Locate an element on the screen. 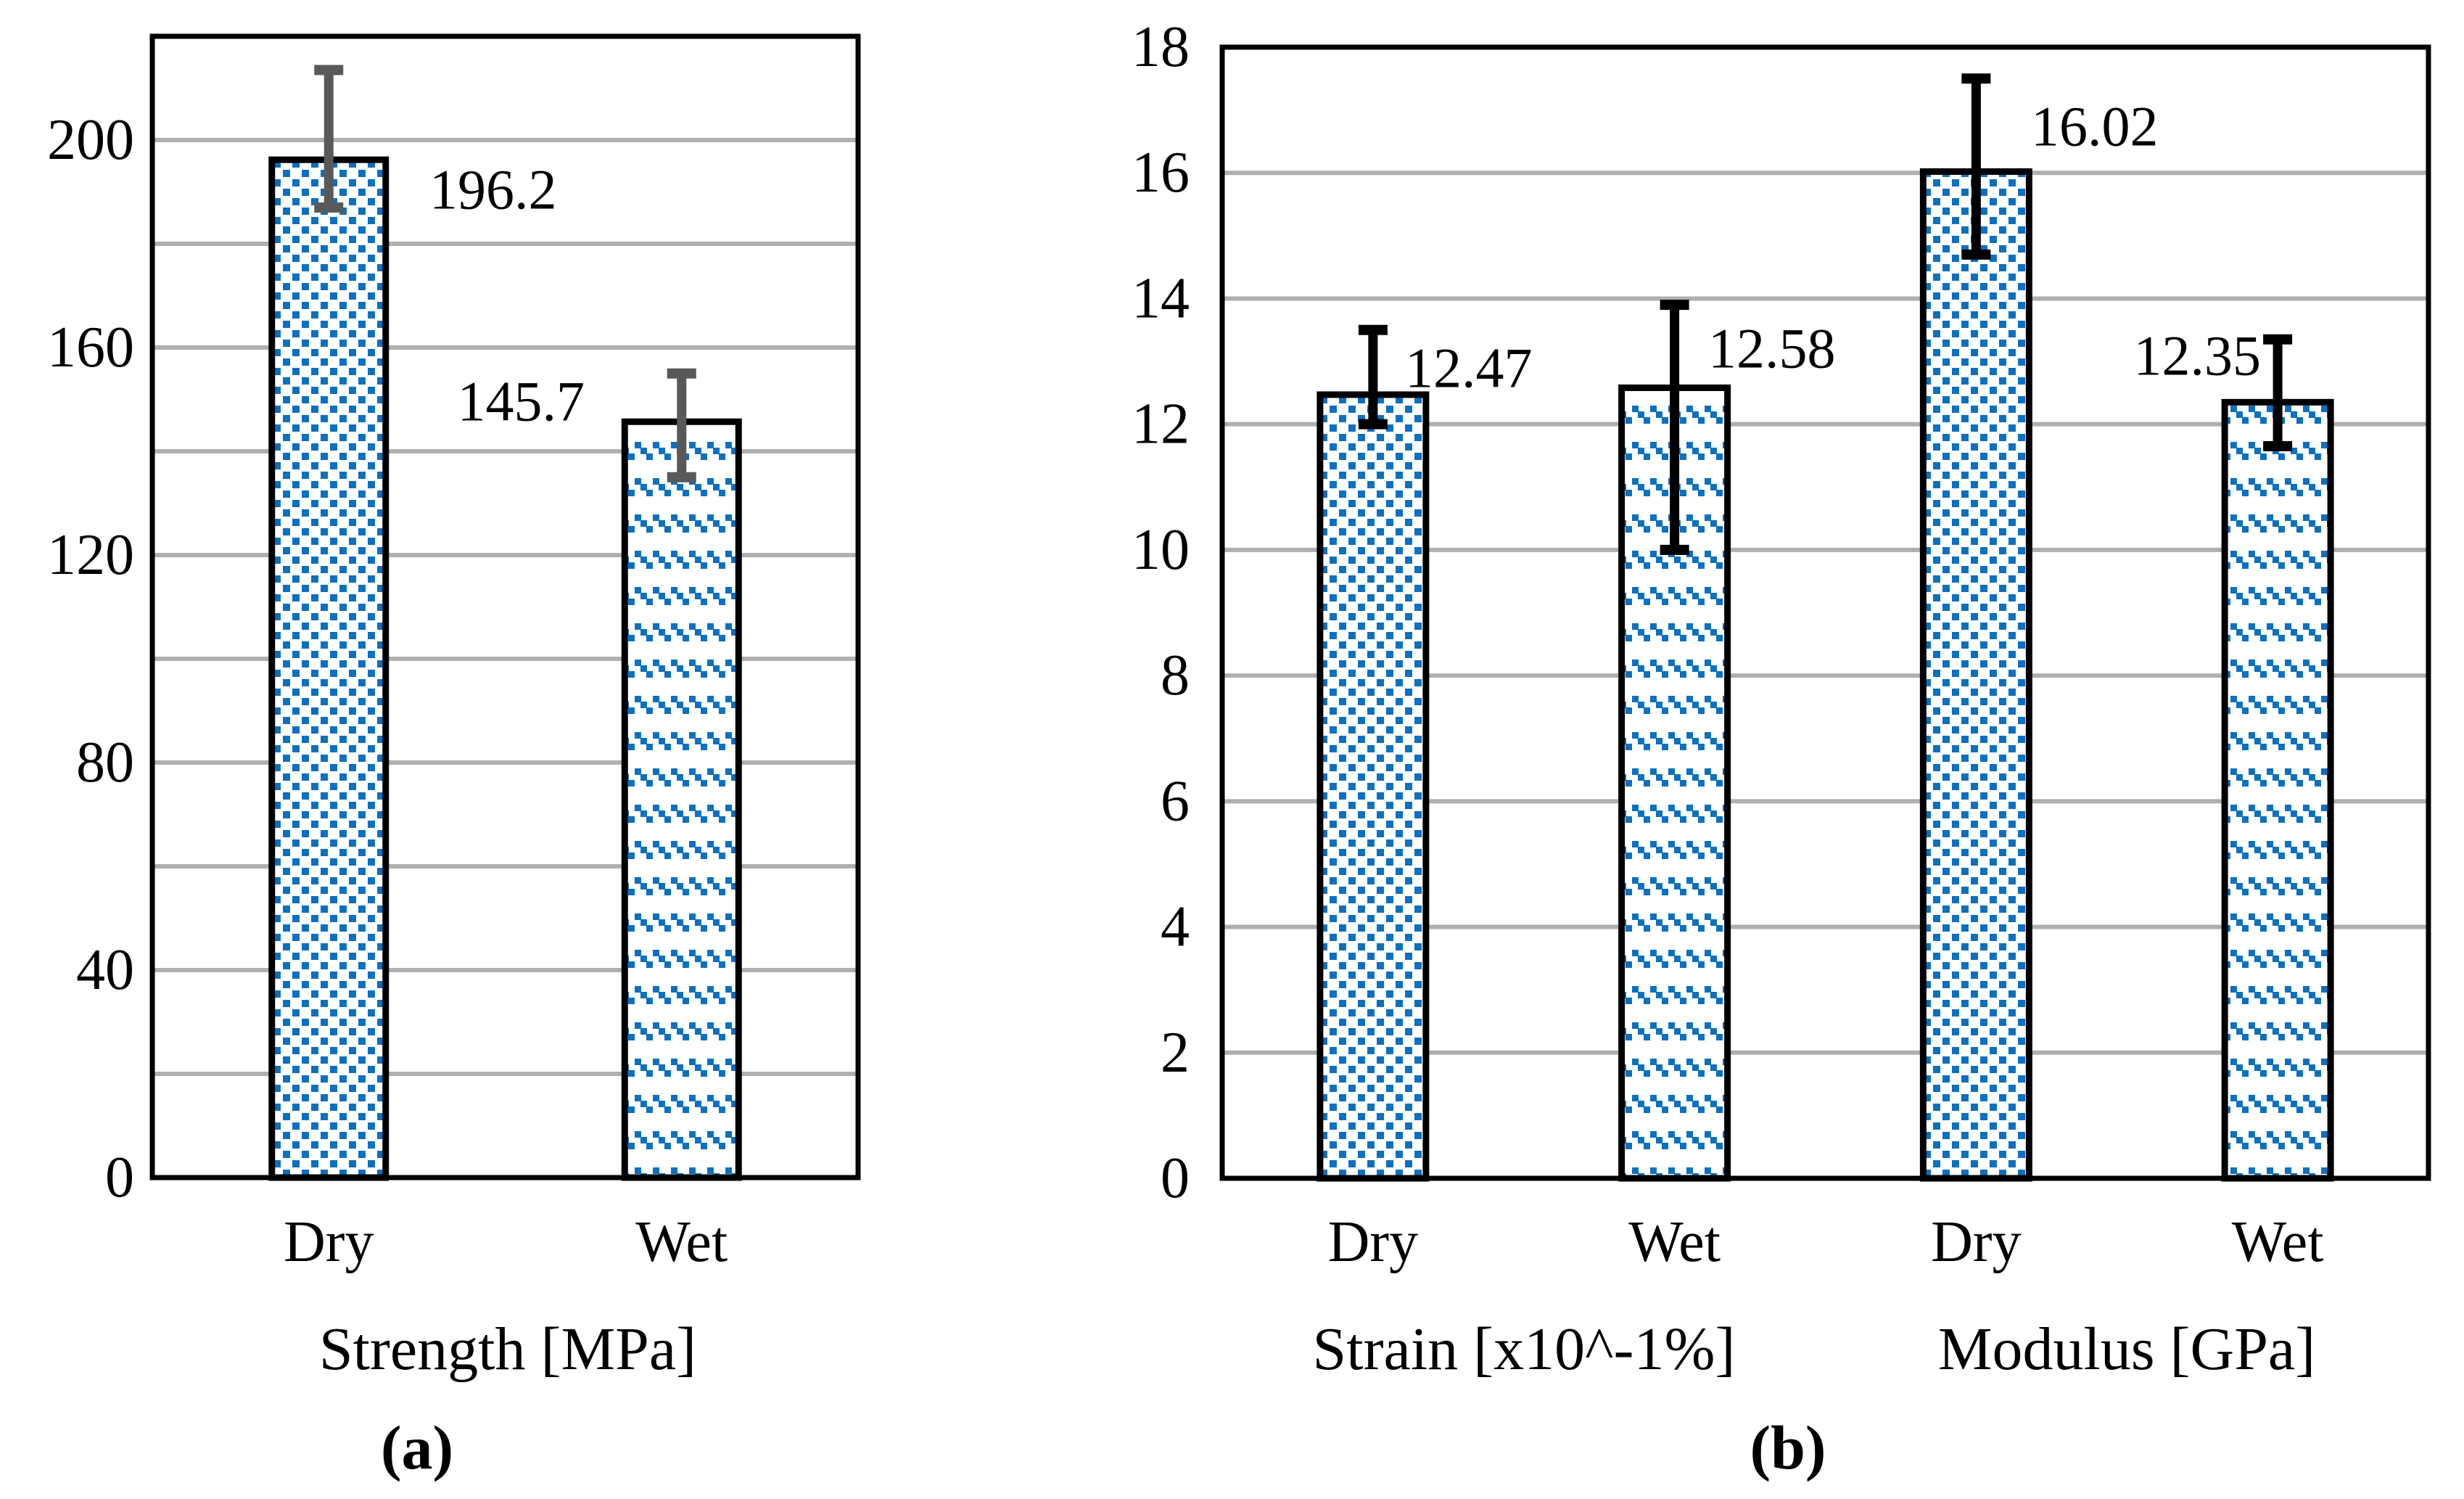  y-tick-label-a: 120 is located at coordinates (90, 555).